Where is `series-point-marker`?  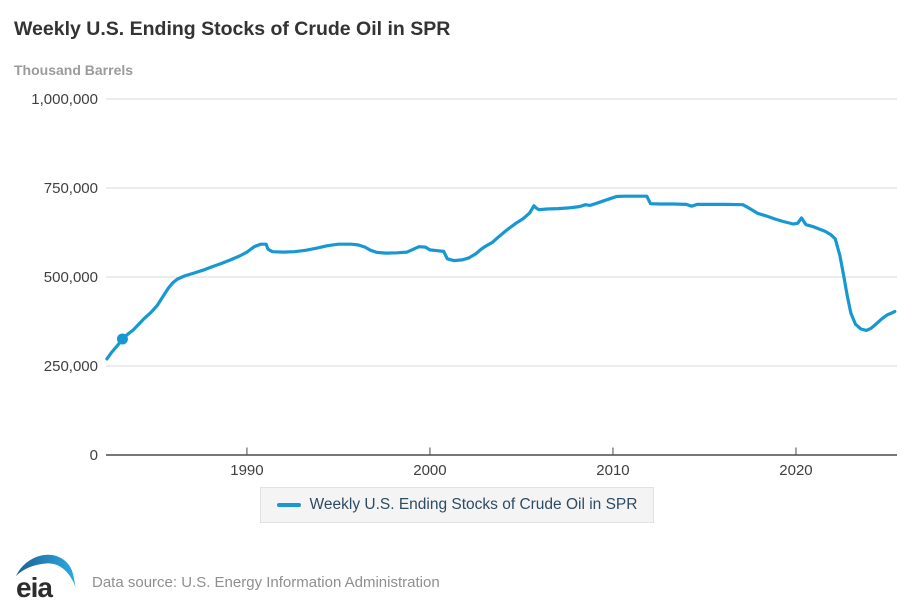
series-point-marker is located at coordinates (122, 339).